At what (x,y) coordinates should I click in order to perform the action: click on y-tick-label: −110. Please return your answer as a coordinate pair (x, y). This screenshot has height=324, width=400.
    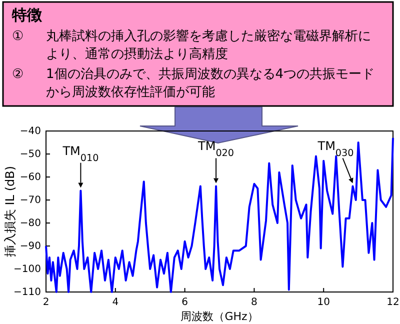
    Looking at the image, I should click on (27, 292).